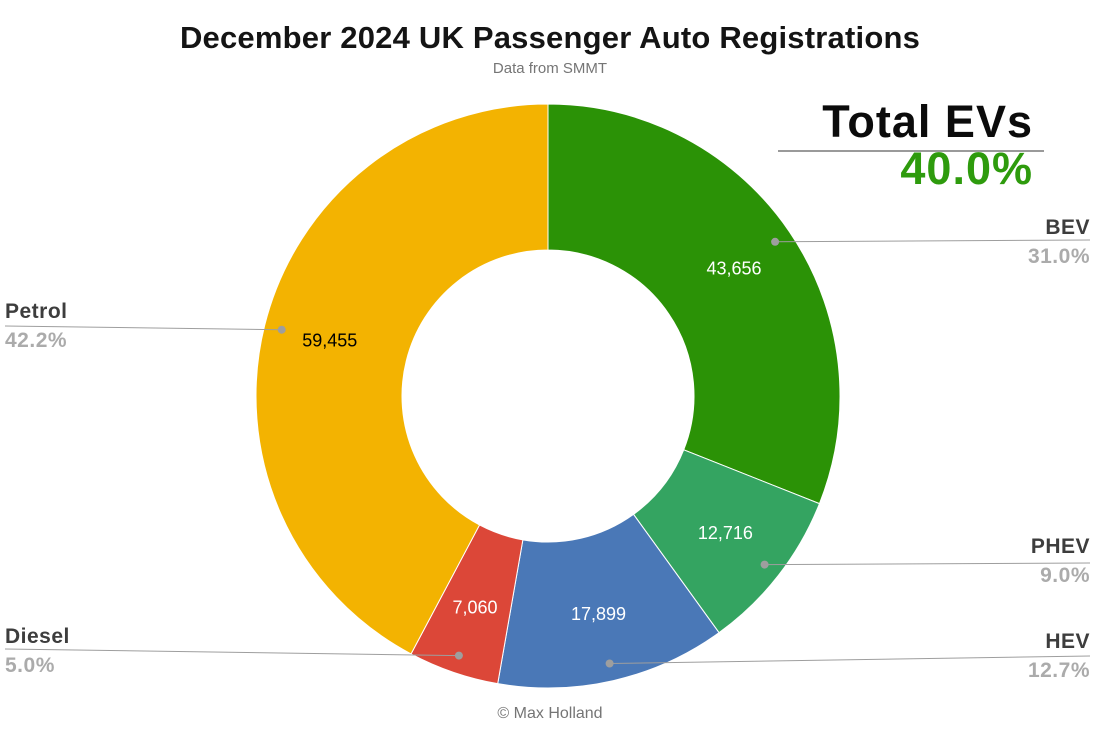  I want to click on callout-line-hev, so click(850, 659).